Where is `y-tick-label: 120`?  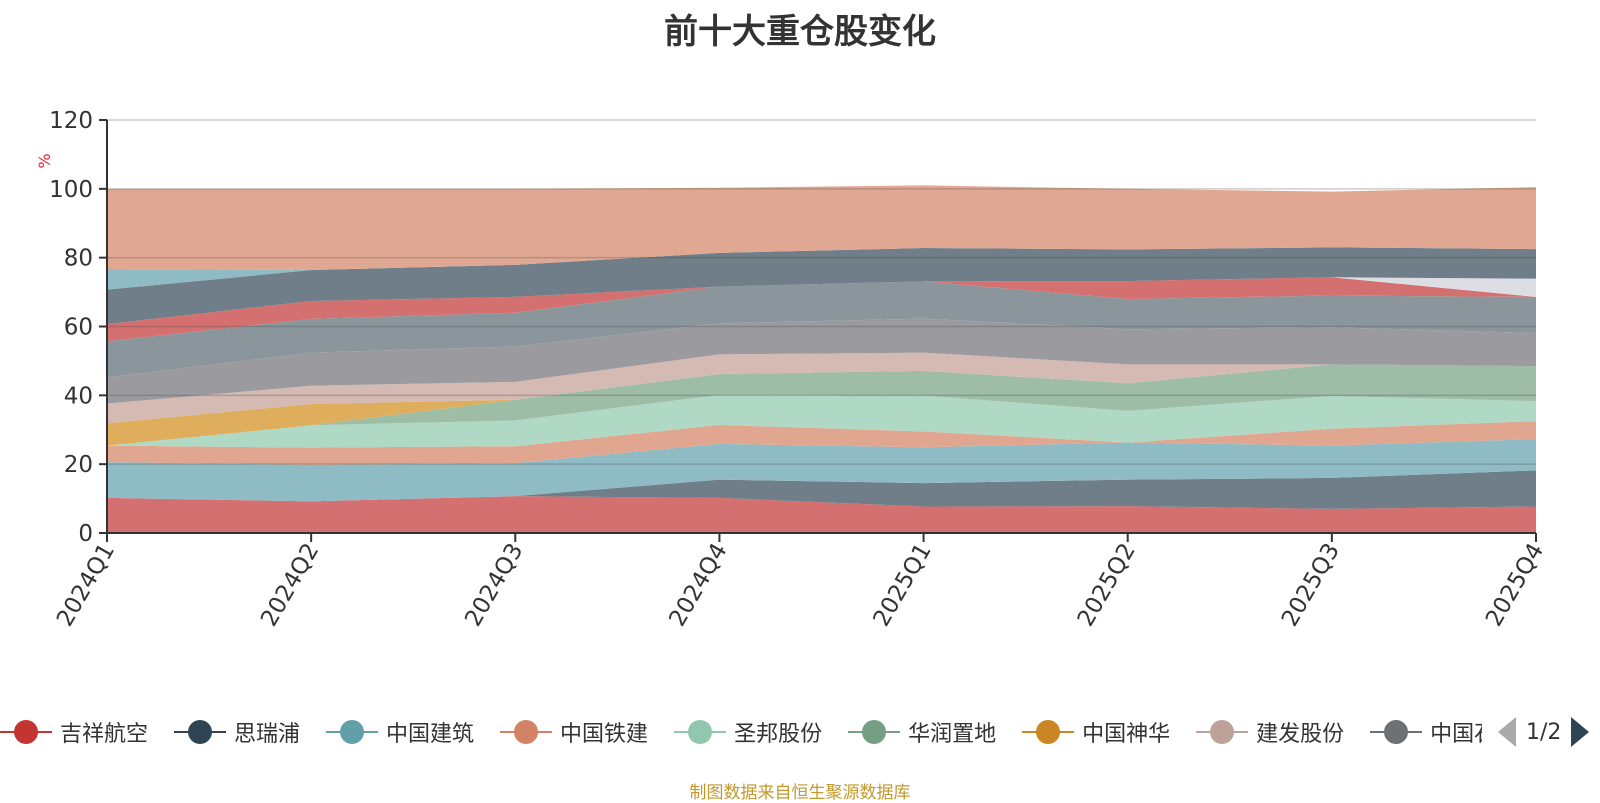 y-tick-label: 120 is located at coordinates (71, 121).